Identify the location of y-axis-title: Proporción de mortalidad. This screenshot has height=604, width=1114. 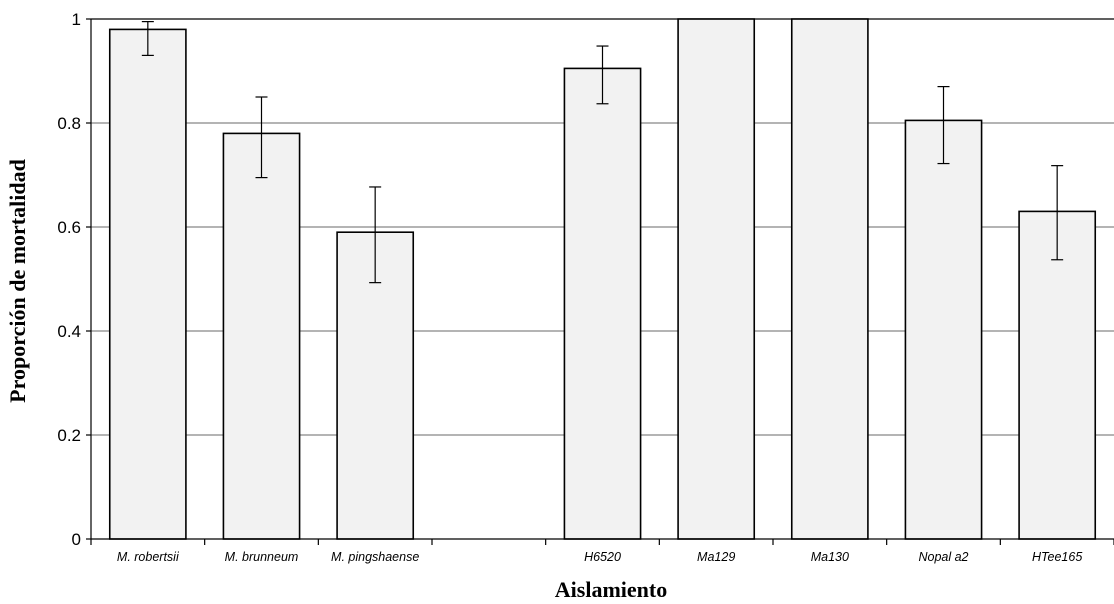
(17, 281).